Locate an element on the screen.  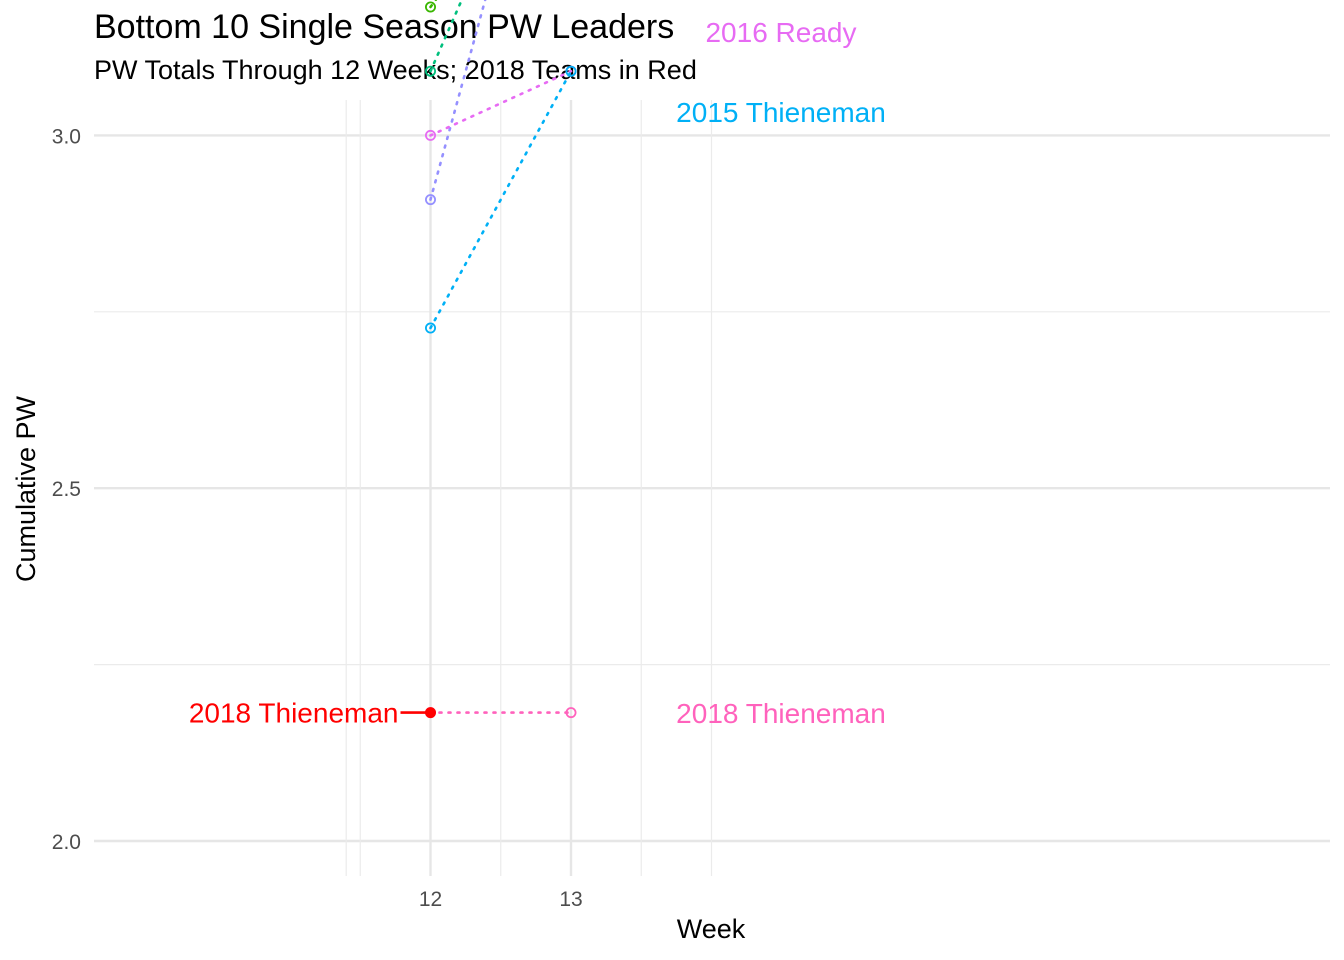
x-tick-label: 12 is located at coordinates (430, 899).